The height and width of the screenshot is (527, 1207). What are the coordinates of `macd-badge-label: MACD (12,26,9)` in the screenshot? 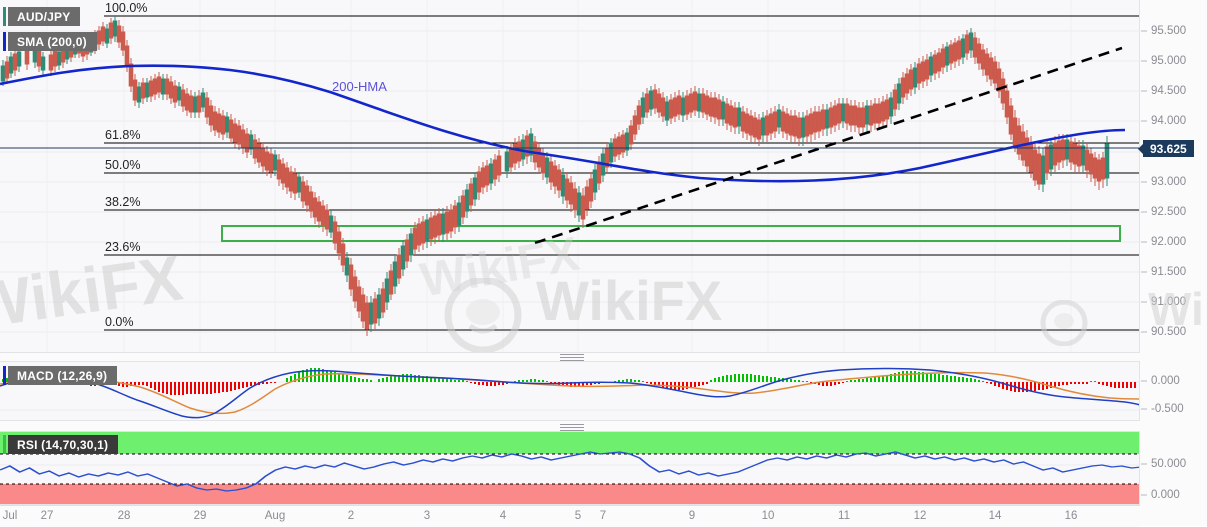 It's located at (62, 375).